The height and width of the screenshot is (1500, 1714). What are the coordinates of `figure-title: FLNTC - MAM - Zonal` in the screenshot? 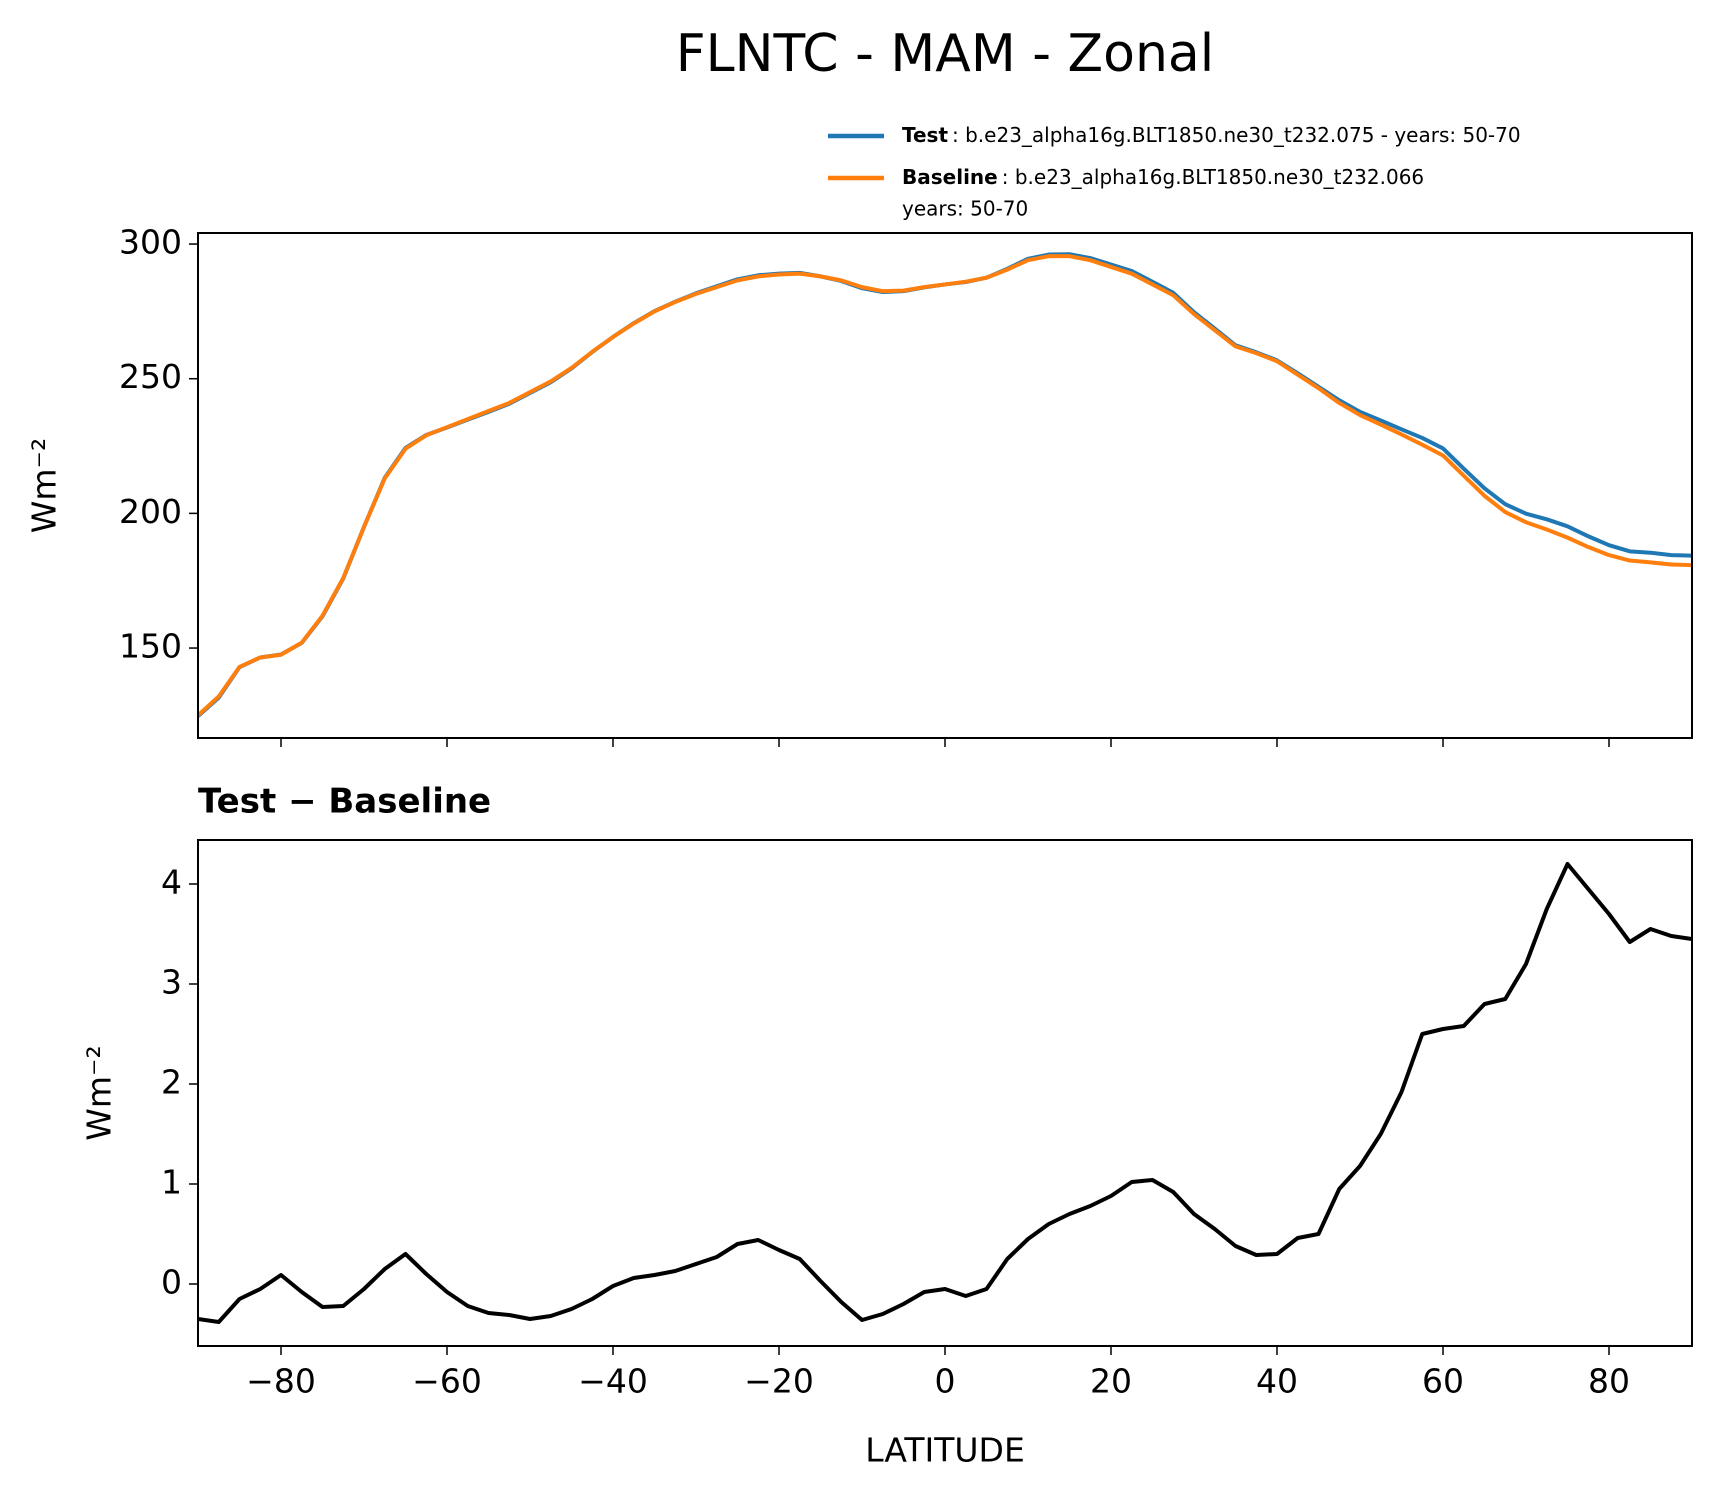 It's located at (945, 54).